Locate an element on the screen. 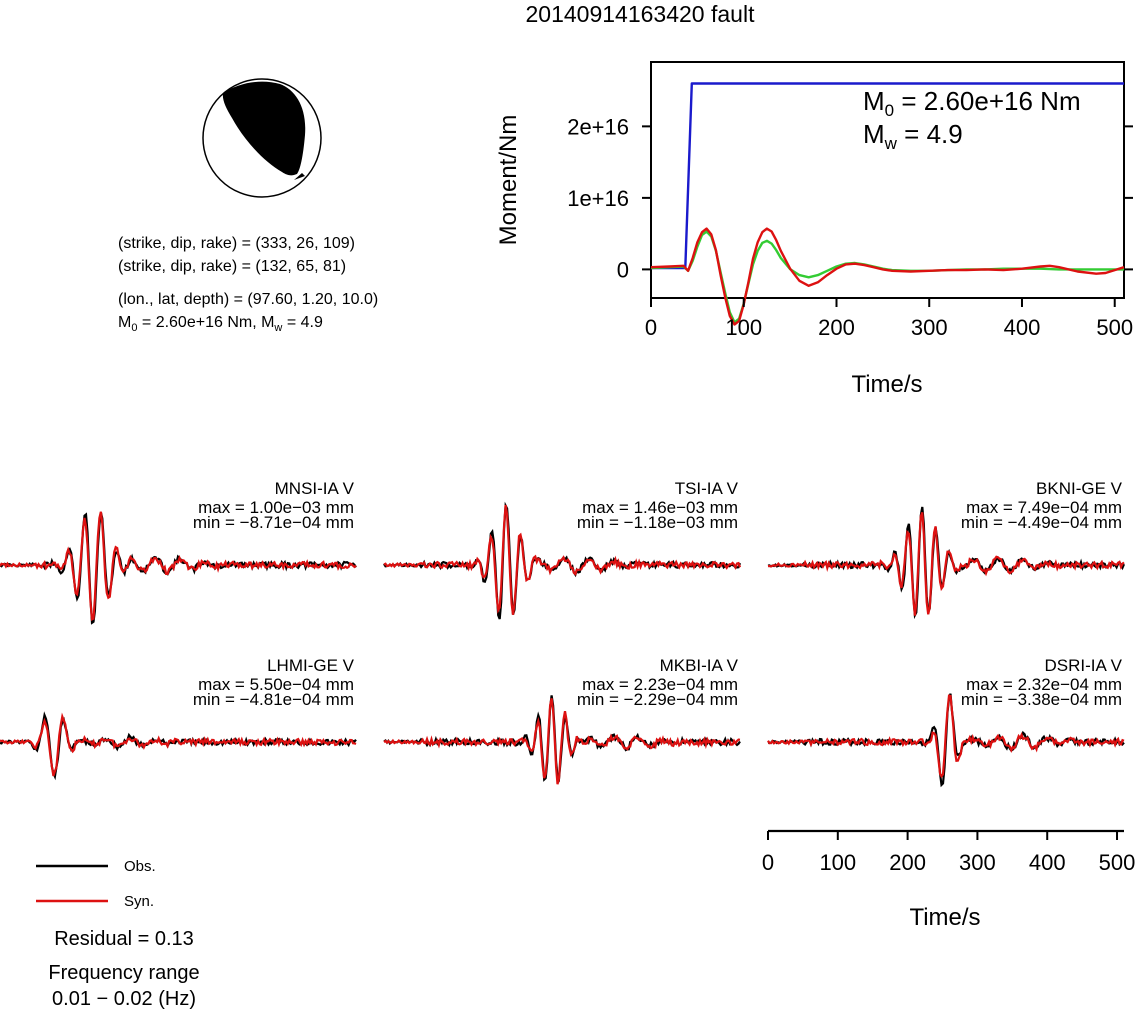 The height and width of the screenshot is (1009, 1139). figure-title: 20140914163420 fault is located at coordinates (641, 14).